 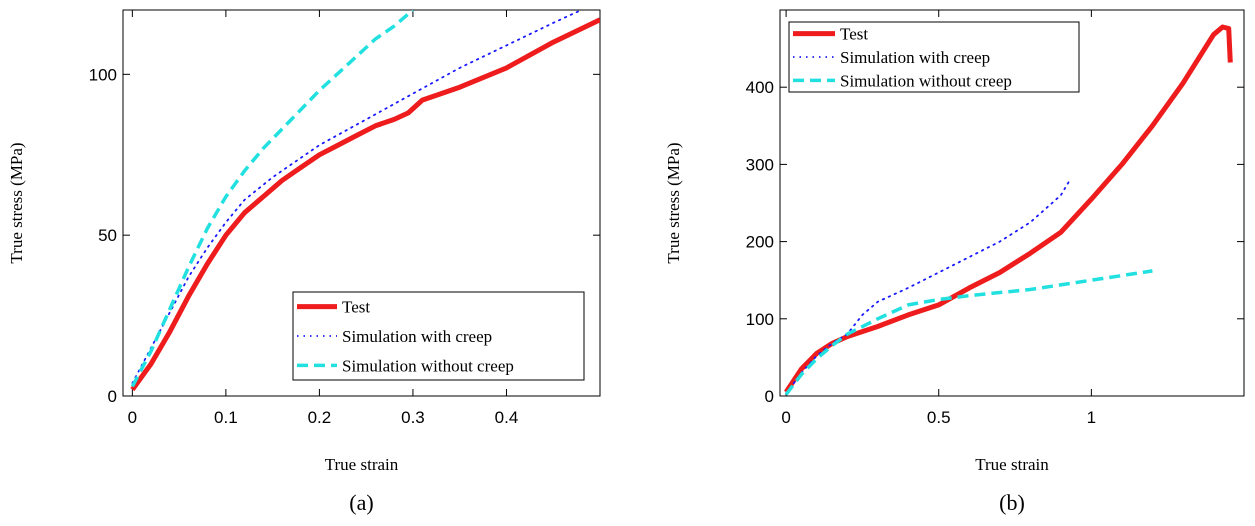 I want to click on x-tick-label: 0.1, so click(x=226, y=417).